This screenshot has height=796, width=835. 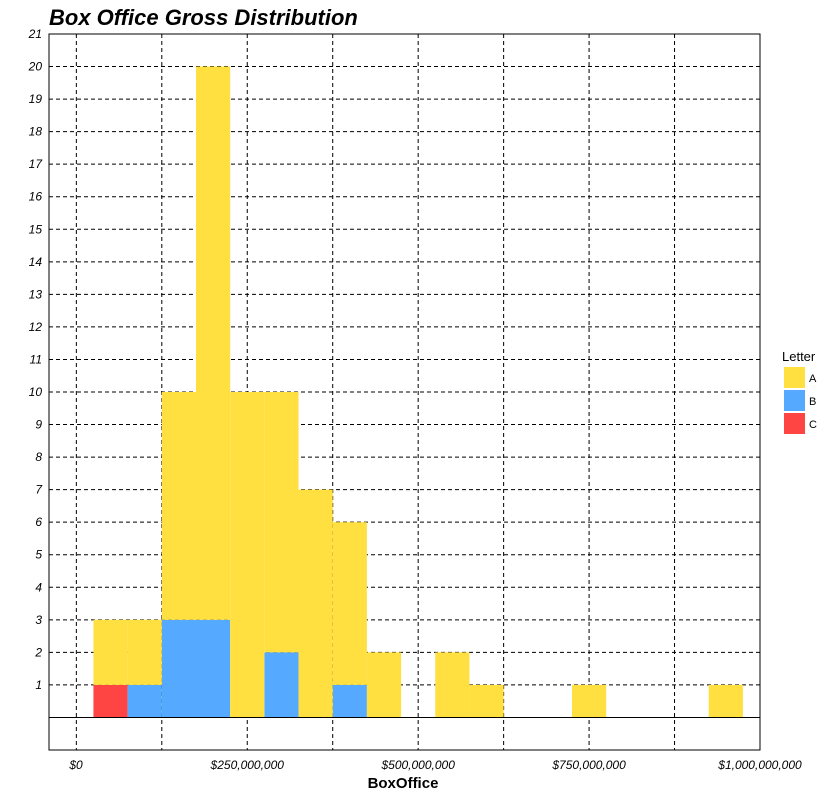 I want to click on legend-title: Letter, so click(x=799, y=356).